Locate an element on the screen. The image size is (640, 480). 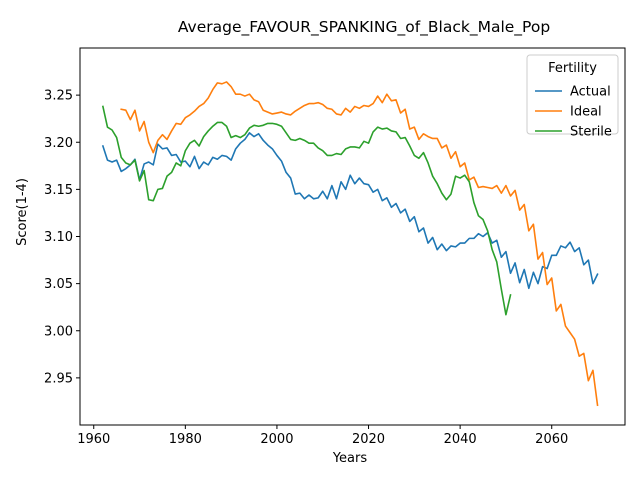
legend-box is located at coordinates (572, 94).